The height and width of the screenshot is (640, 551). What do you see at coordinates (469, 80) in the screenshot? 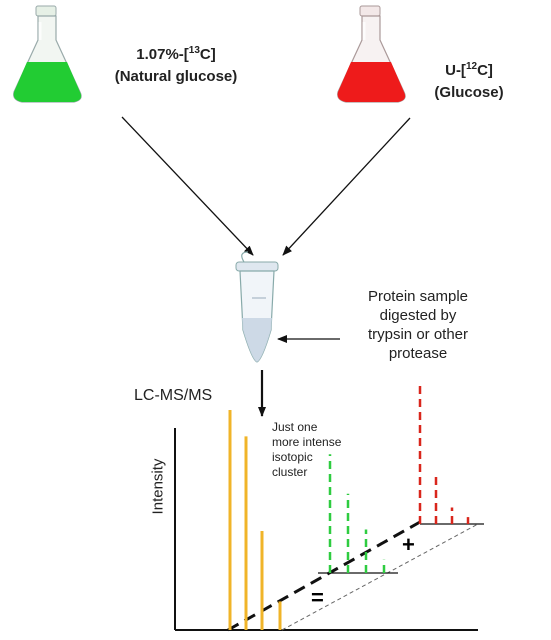
I see `red-flask-label: U-[12C] (Glucose)` at bounding box center [469, 80].